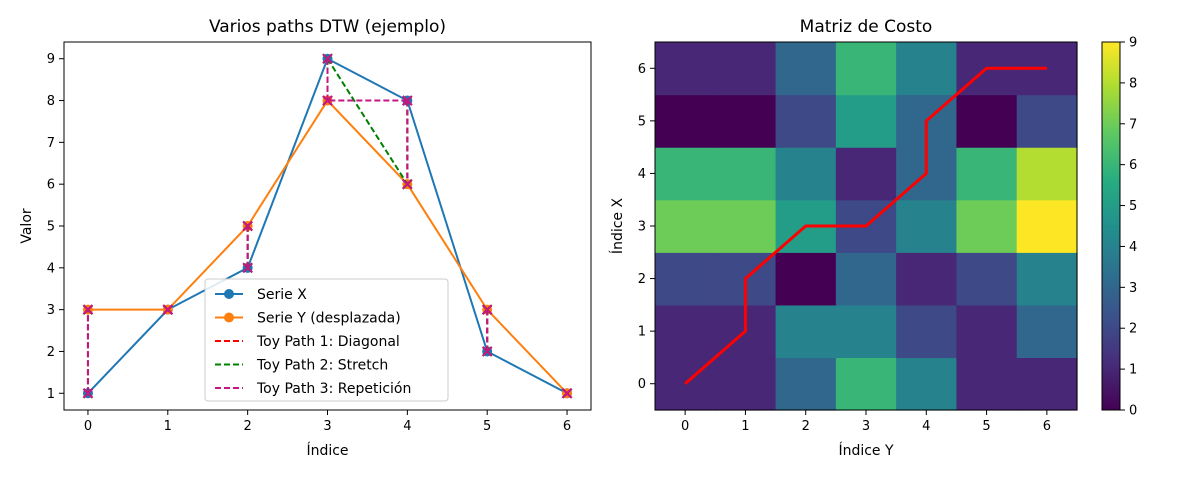  What do you see at coordinates (642, 69) in the screenshot?
I see `y-tick-label: 6` at bounding box center [642, 69].